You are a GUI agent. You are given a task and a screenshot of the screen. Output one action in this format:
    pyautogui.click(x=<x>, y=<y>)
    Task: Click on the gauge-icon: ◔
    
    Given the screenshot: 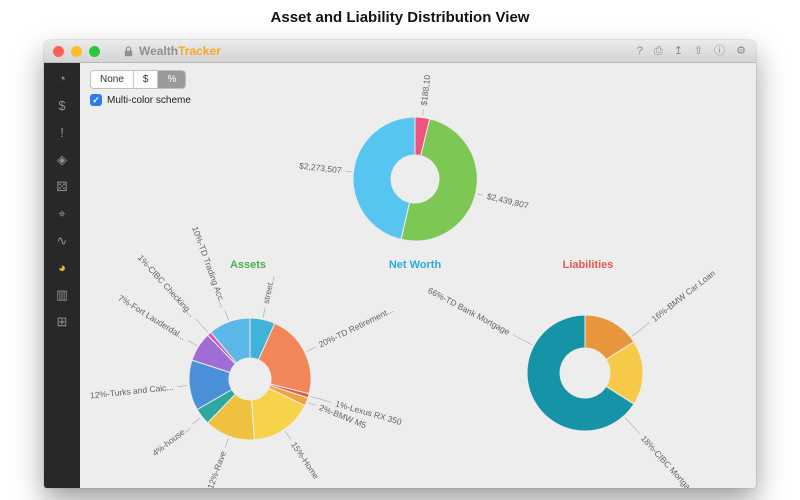 What is the action you would take?
    pyautogui.click(x=62, y=78)
    